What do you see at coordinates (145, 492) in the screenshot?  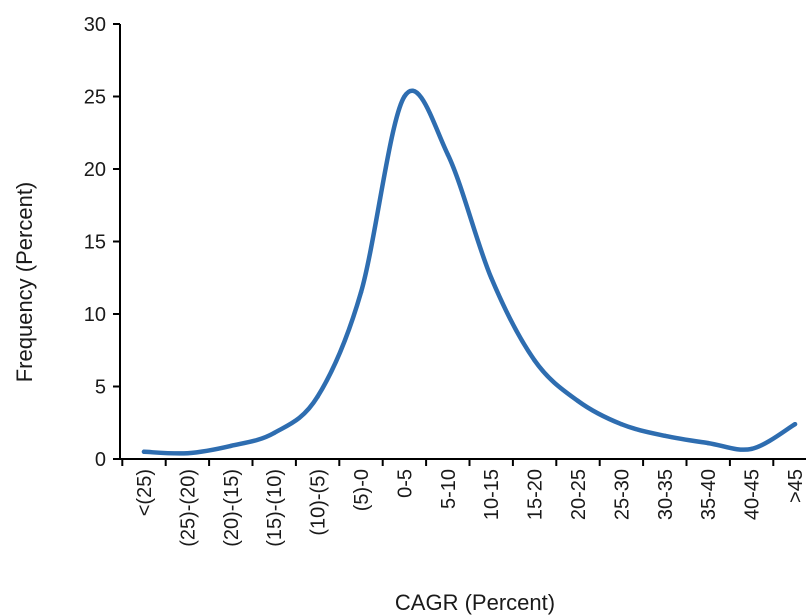 I see `x-tick-label: <(25)` at bounding box center [145, 492].